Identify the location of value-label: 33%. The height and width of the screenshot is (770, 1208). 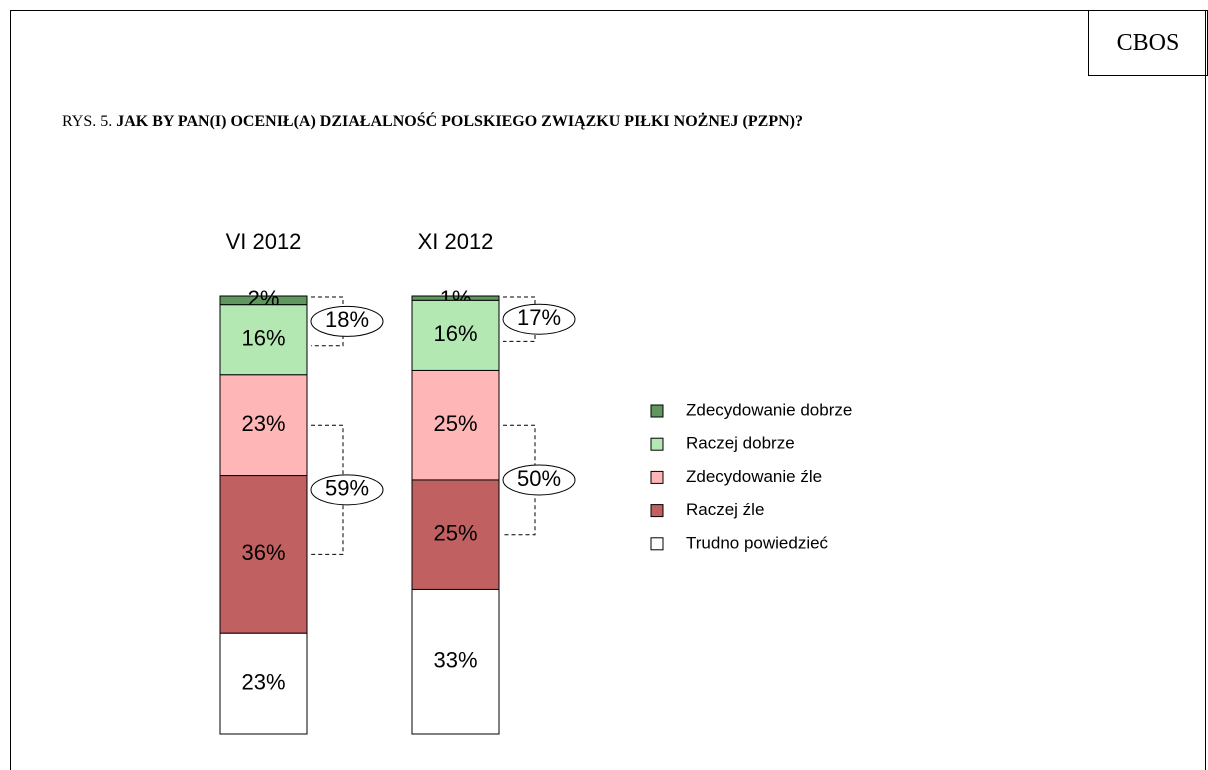
(455, 660).